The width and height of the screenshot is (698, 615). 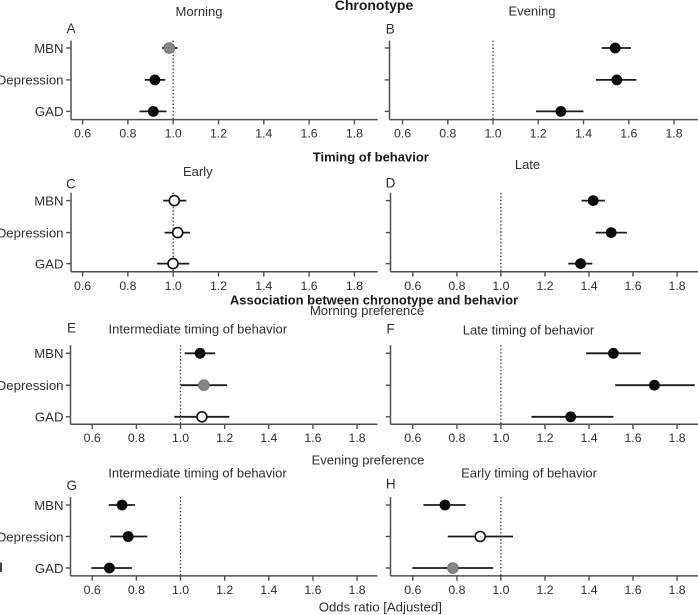 I want to click on svg-text: Early, so click(x=198, y=171).